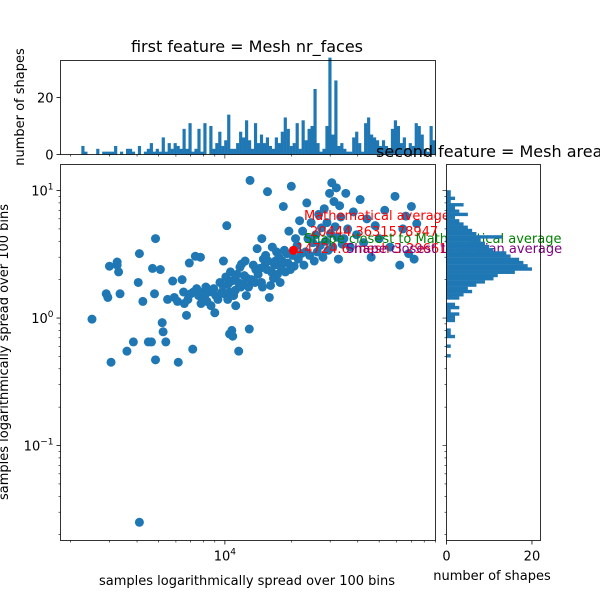  I want to click on right-histogram-frame, so click(493, 352).